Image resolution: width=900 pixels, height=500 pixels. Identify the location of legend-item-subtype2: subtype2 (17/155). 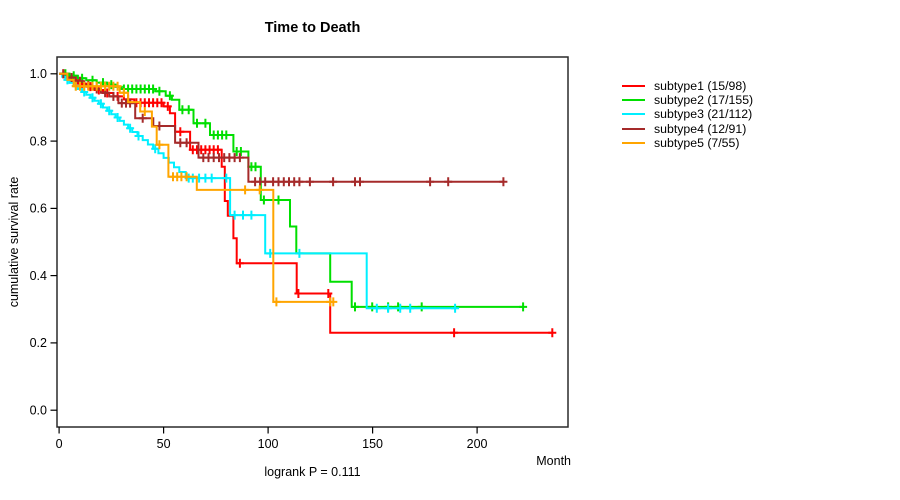
(687, 100).